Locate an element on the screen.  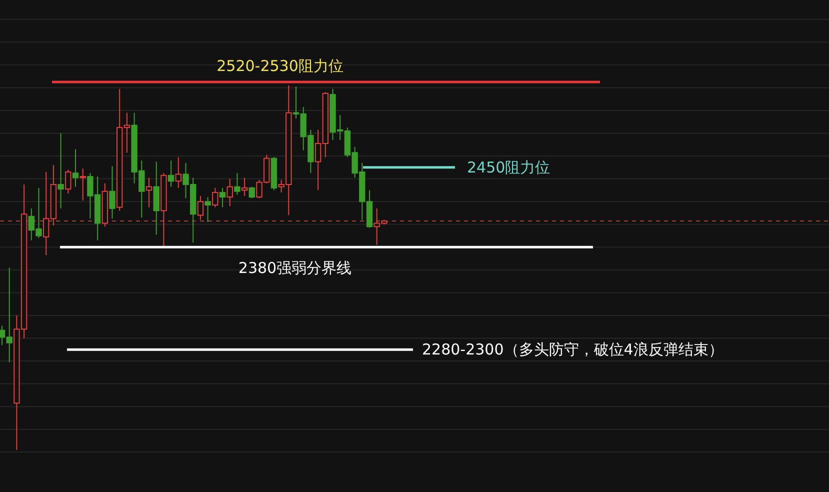
ref-line-label: 2450阻力位 is located at coordinates (508, 167).